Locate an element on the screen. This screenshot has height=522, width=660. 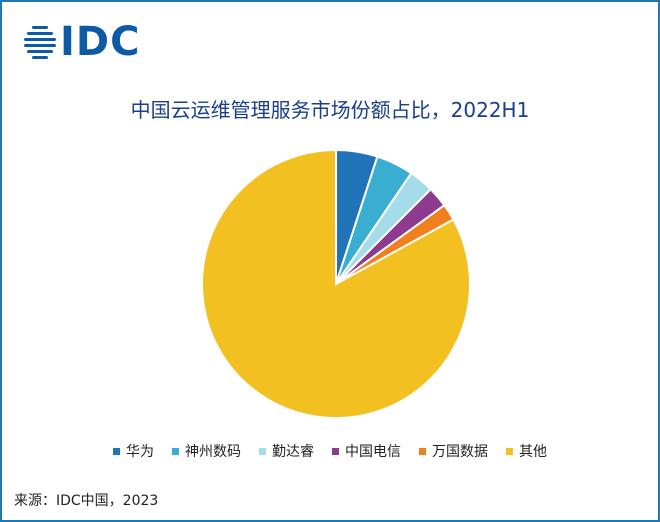
legend-label: 勤达睿 is located at coordinates (293, 452).